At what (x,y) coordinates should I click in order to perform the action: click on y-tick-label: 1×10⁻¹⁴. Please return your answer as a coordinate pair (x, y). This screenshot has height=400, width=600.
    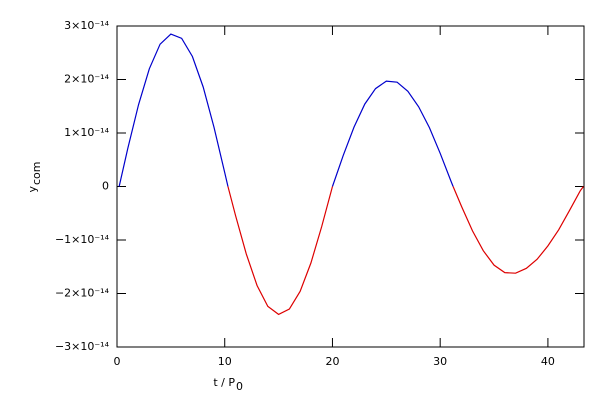
    Looking at the image, I should click on (86, 132).